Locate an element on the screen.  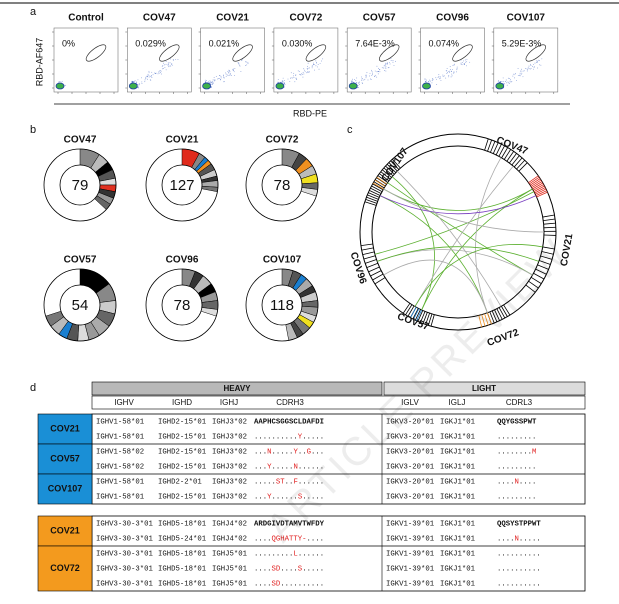
sequence-cell: IGKJ1*01 is located at coordinates (458, 554).